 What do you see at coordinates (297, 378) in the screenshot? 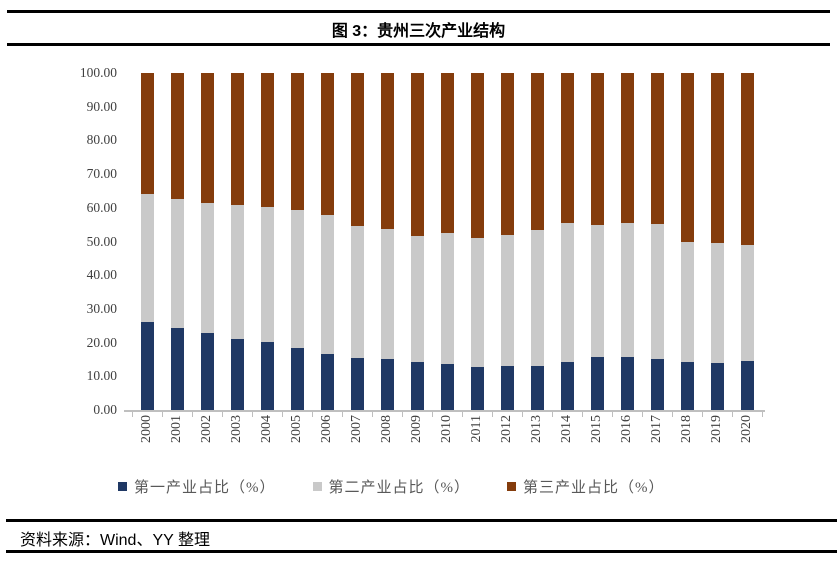
I see `bar-segment-series1-2005` at bounding box center [297, 378].